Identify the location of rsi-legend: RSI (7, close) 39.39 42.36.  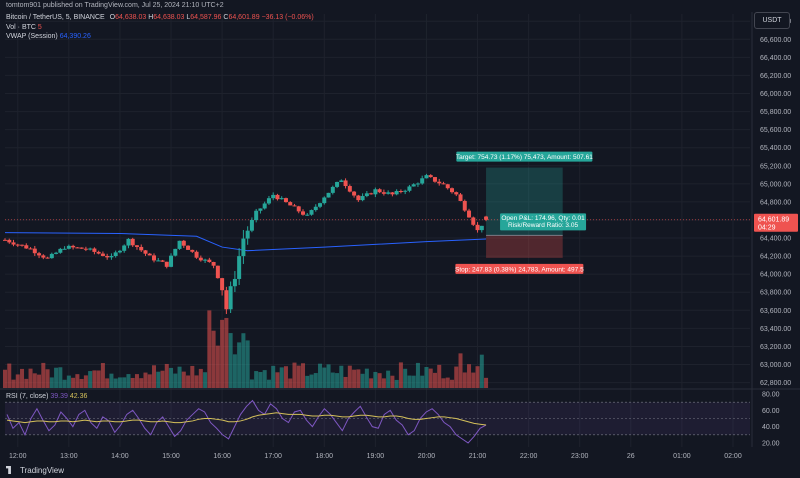
(46, 396).